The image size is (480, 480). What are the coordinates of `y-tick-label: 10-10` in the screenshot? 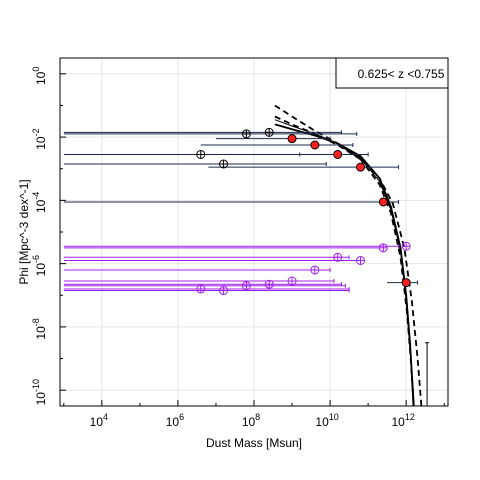 It's located at (39, 392).